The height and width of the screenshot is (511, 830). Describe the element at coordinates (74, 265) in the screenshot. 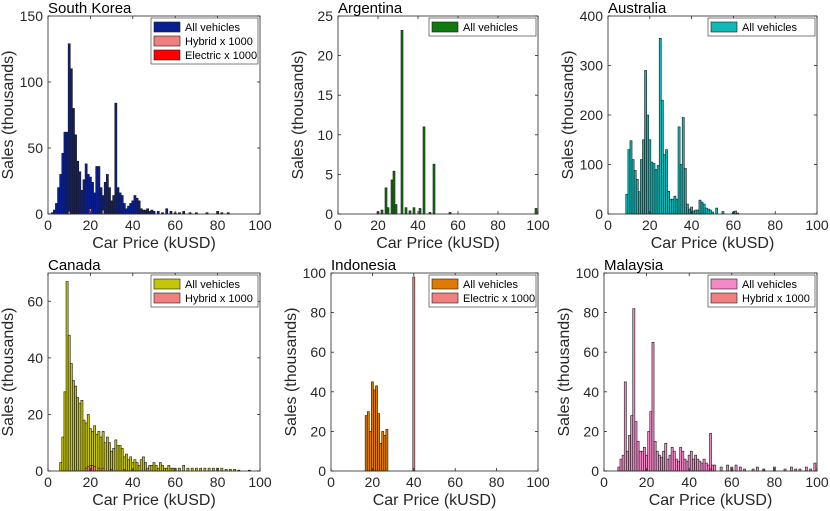

I see `chart-title: Canada` at that location.